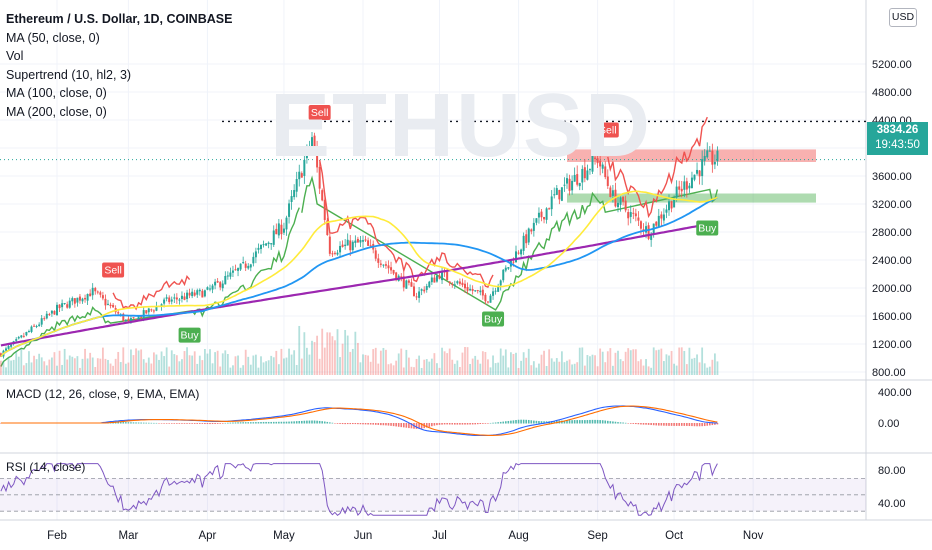  I want to click on study-vol: Vol, so click(15, 56).